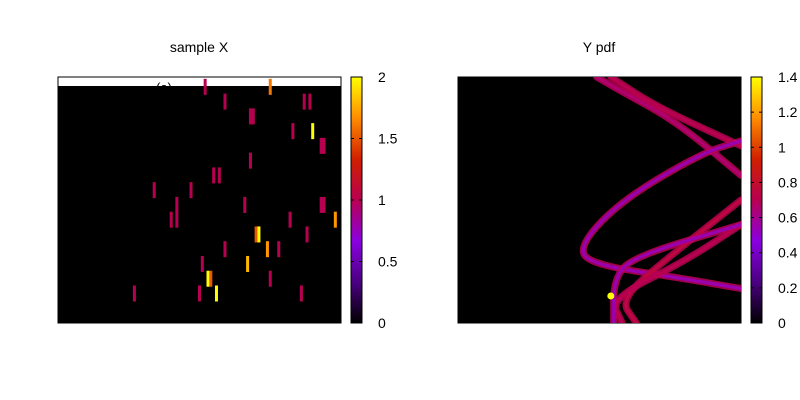 Image resolution: width=800 pixels, height=400 pixels. What do you see at coordinates (611, 296) in the screenshot?
I see `panel-2-peak` at bounding box center [611, 296].